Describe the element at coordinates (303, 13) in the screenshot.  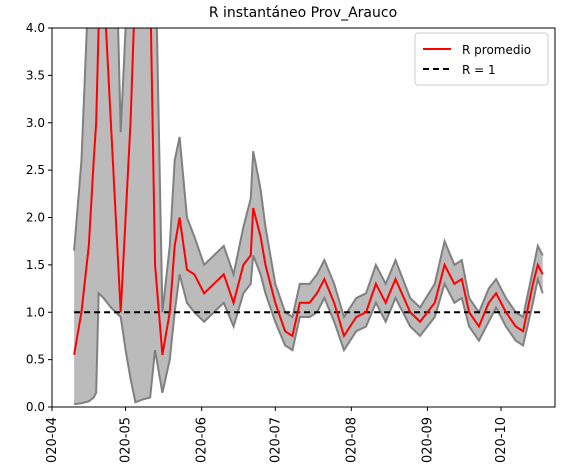
I see `chart-title: R instantáneo Prov_Arauco` at that location.